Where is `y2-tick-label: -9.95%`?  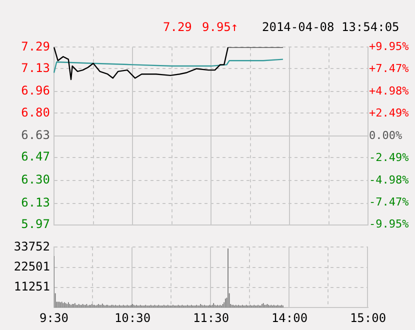
y2-tick-label: -9.95% is located at coordinates (389, 224).